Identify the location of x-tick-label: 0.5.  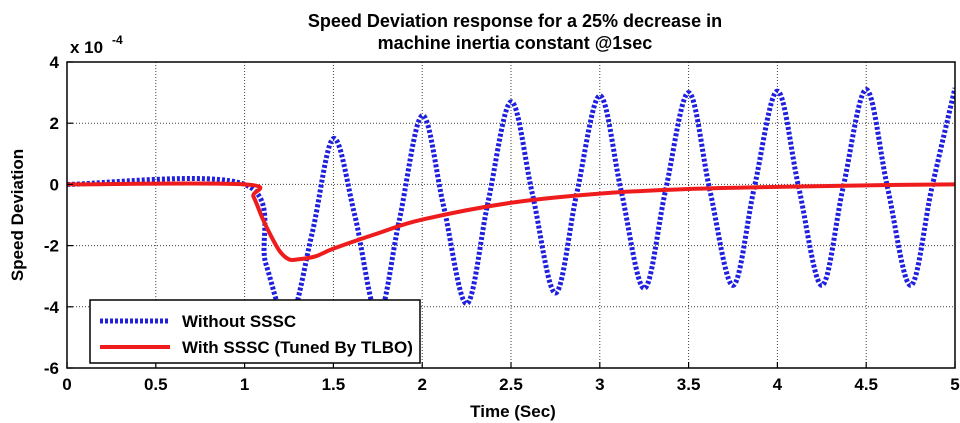
(156, 384).